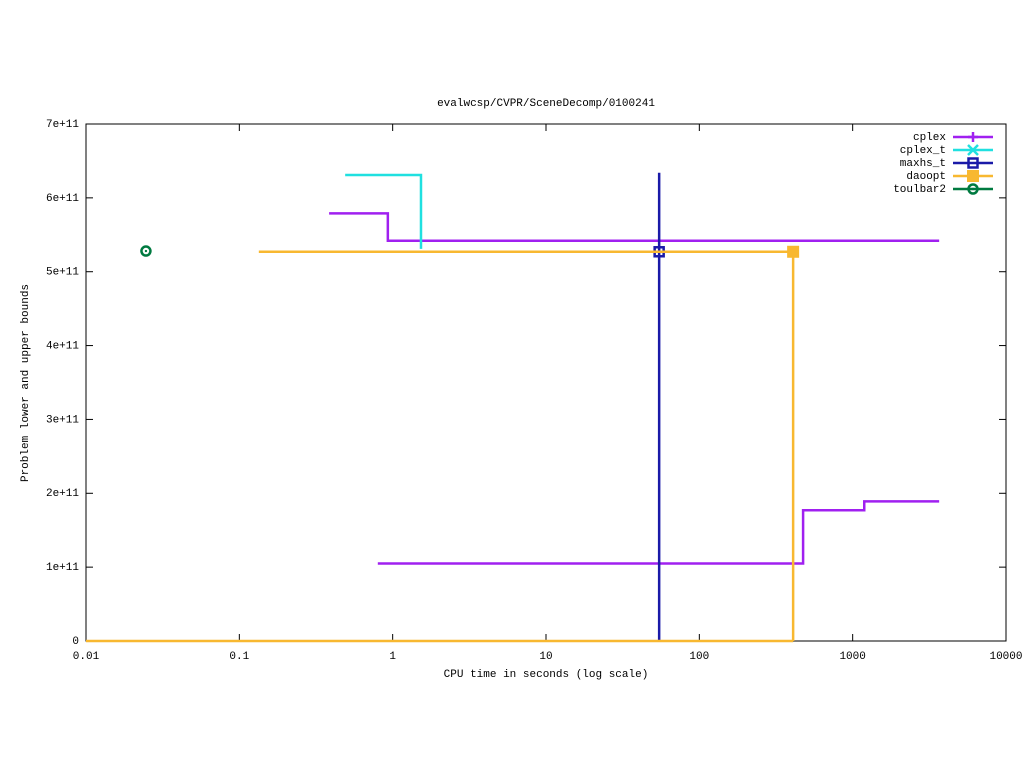 This screenshot has height=768, width=1024. Describe the element at coordinates (384, 211) in the screenshot. I see `series-line` at that location.